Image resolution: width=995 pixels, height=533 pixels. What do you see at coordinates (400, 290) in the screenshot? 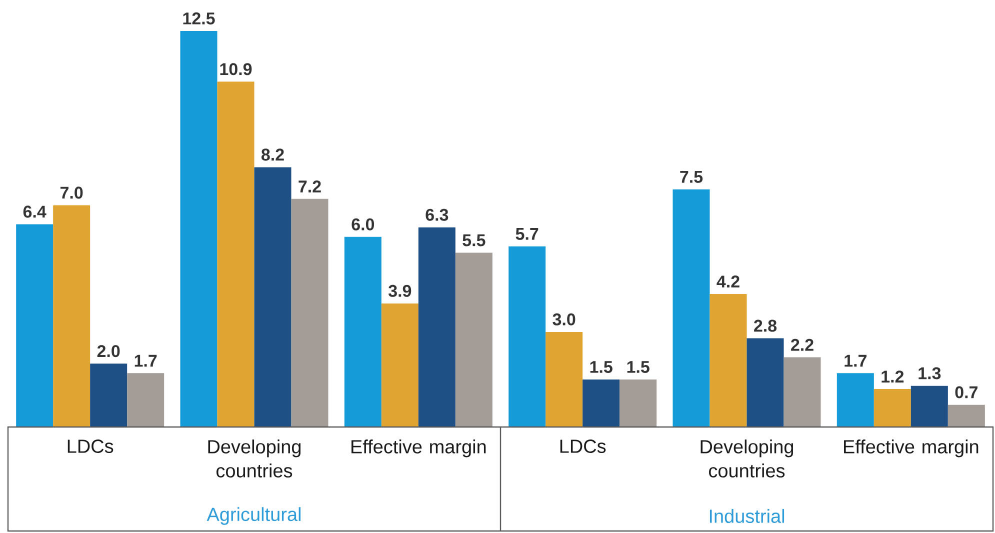
I see `data-label: 3.9` at bounding box center [400, 290].